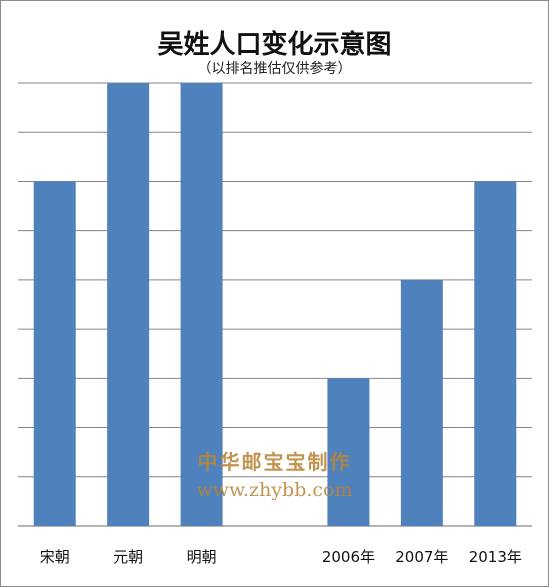 The width and height of the screenshot is (549, 587). Describe the element at coordinates (274, 490) in the screenshot. I see `watermark-url: www.zhybb.com` at that location.